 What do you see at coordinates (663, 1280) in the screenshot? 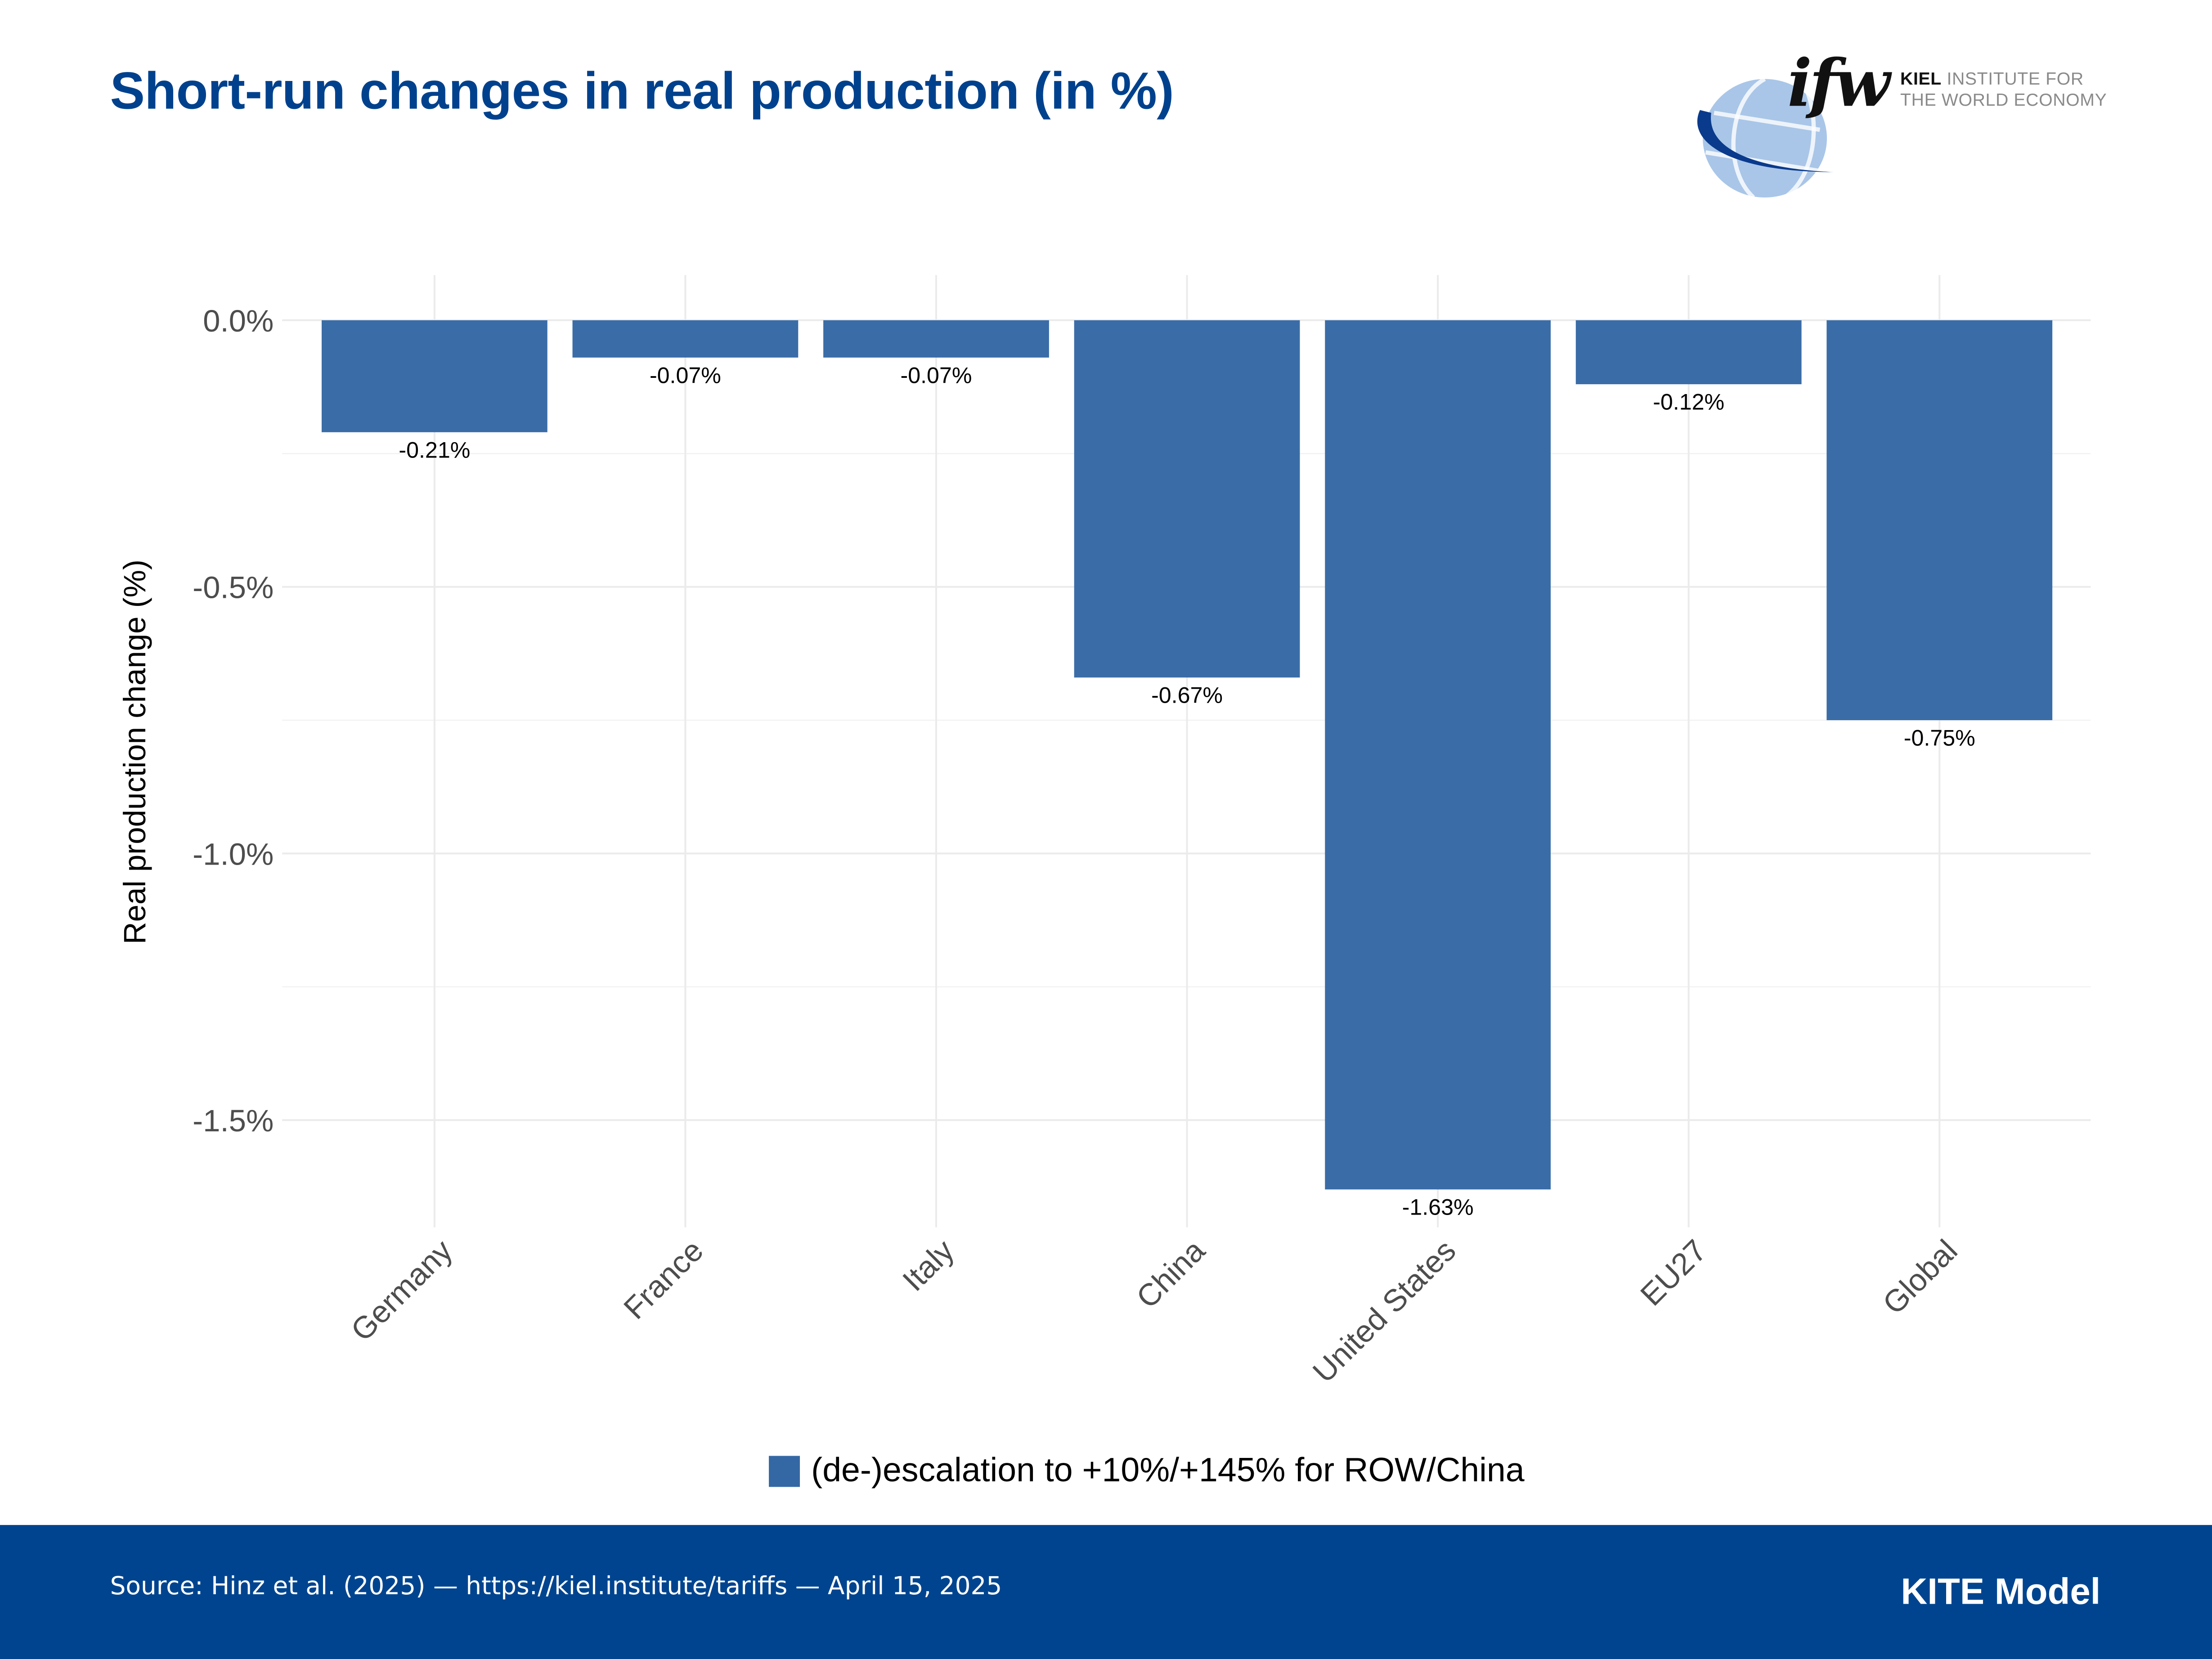
I see `x-tick-label: France` at bounding box center [663, 1280].